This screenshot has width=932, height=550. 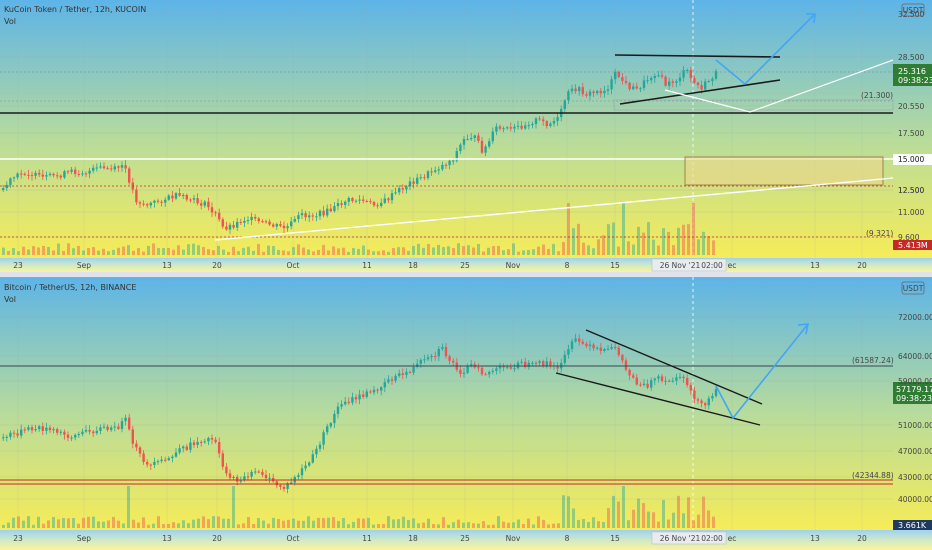 What do you see at coordinates (293, 265) in the screenshot?
I see `time-tick-label: Oct` at bounding box center [293, 265].